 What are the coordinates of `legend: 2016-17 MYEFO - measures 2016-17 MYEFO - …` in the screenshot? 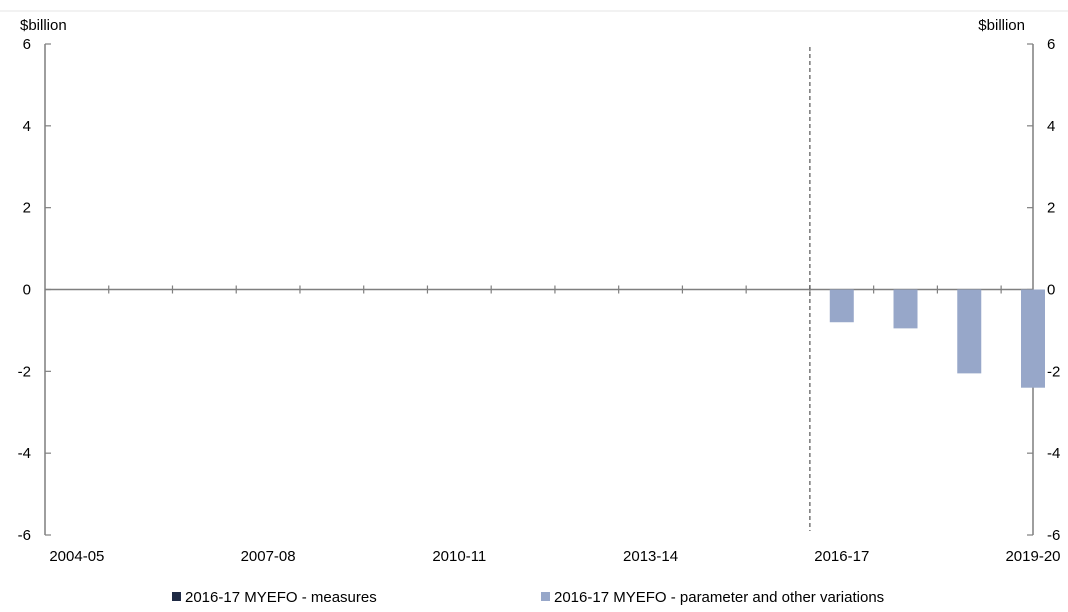 It's located at (528, 597).